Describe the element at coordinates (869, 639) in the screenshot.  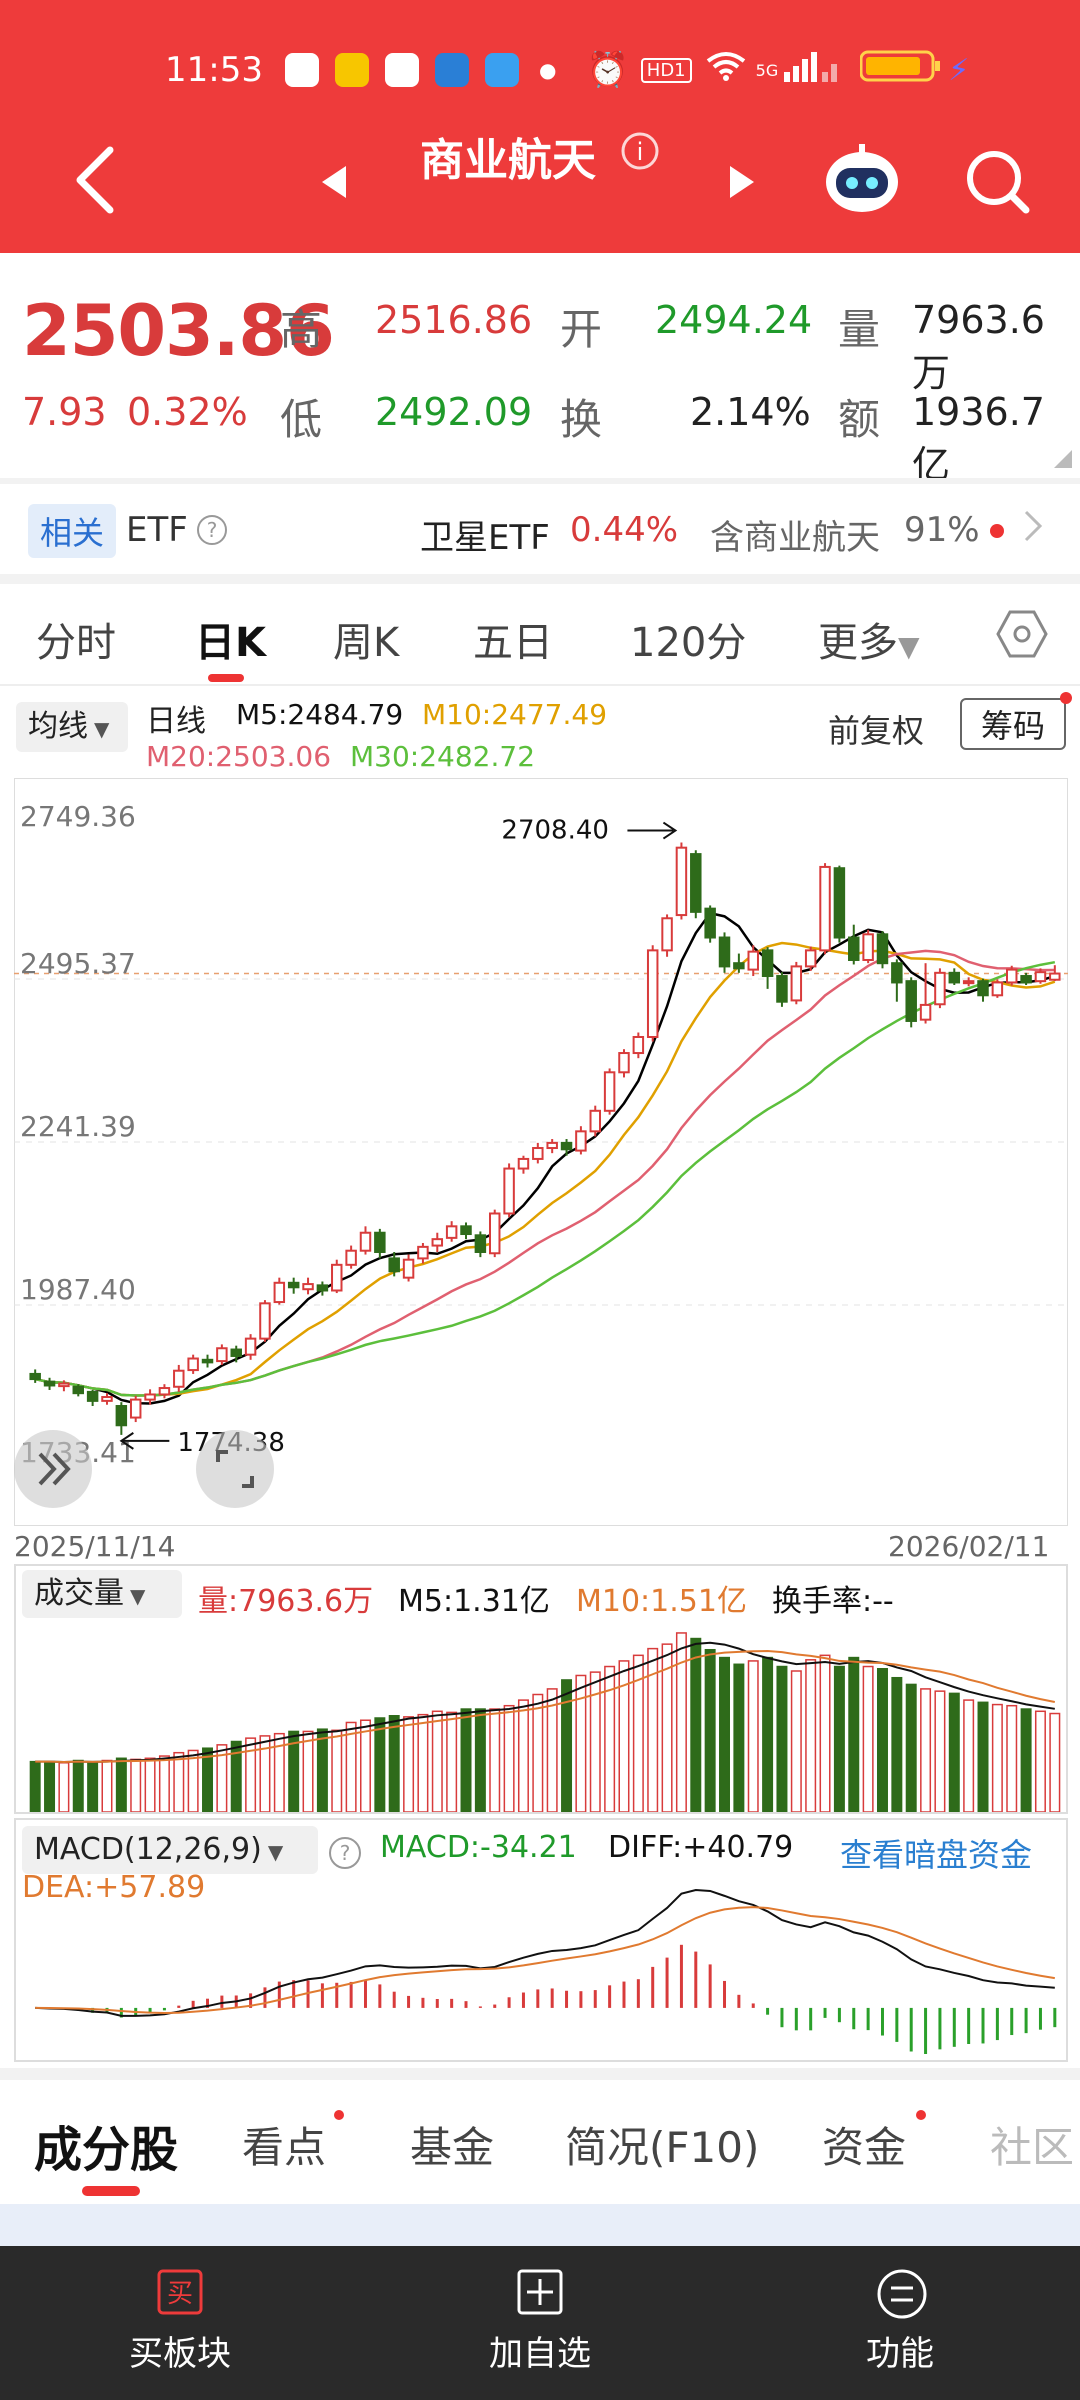
I see `tab-more: 更多▼` at that location.